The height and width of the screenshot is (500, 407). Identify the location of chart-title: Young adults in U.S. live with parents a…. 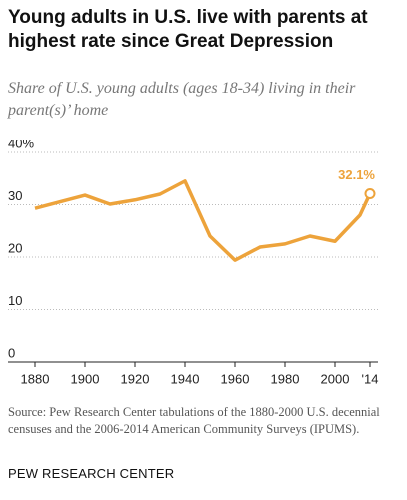
(188, 29).